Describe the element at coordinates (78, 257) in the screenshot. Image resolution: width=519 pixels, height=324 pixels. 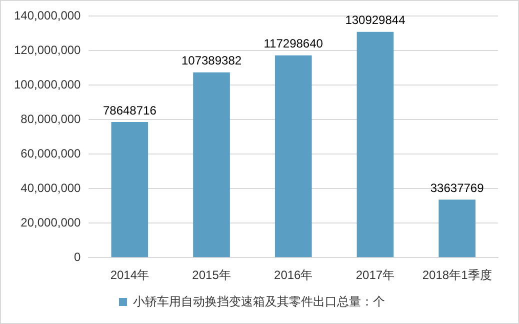
I see `y-tick-label: 0` at that location.